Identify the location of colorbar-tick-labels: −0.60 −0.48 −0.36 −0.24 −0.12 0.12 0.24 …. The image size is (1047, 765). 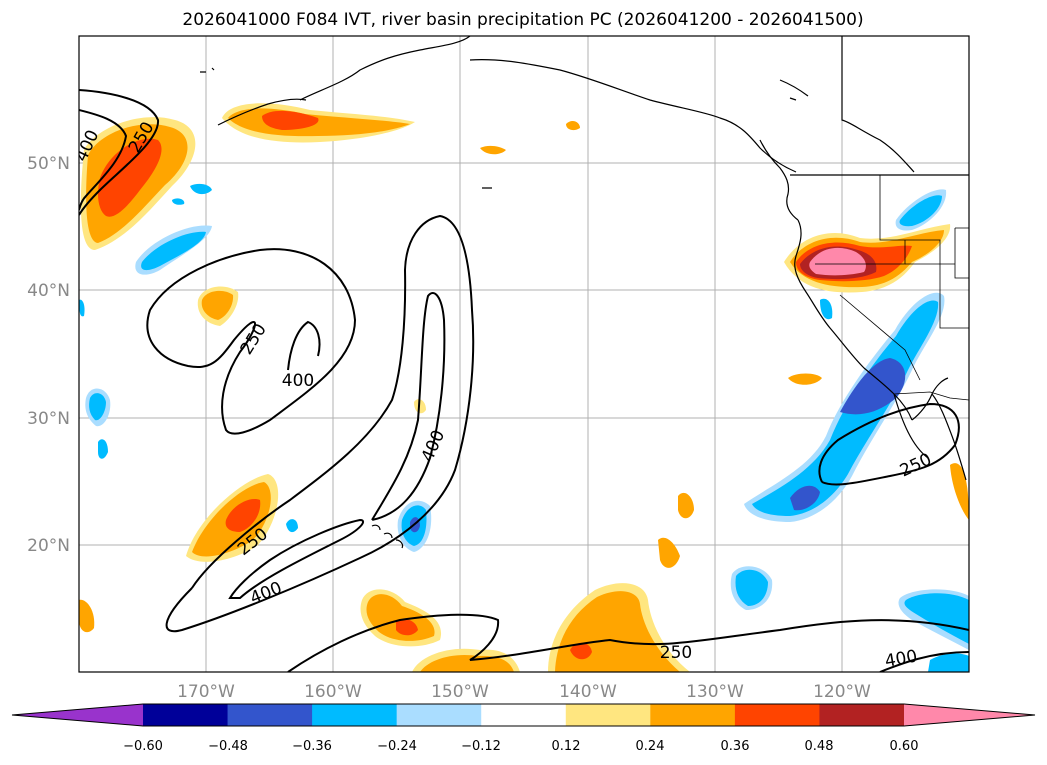
(520, 746).